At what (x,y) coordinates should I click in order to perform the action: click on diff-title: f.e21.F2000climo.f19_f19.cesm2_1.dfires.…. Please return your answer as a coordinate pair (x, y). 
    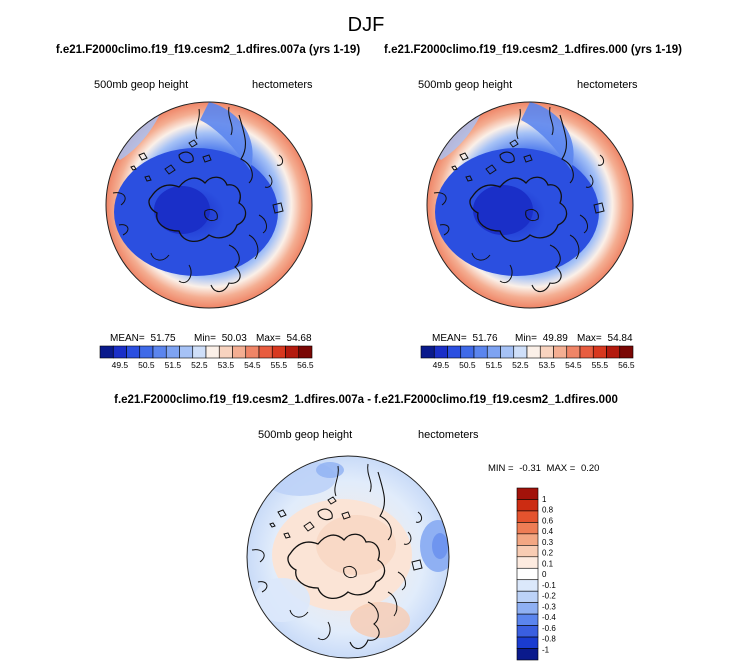
    Looking at the image, I should click on (366, 400).